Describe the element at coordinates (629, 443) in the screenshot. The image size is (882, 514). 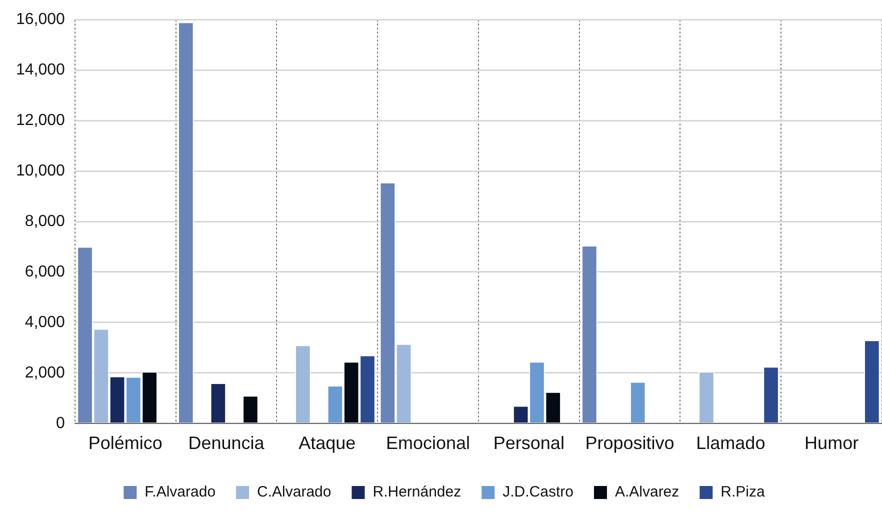
I see `x-tick-label: Propositivo` at that location.